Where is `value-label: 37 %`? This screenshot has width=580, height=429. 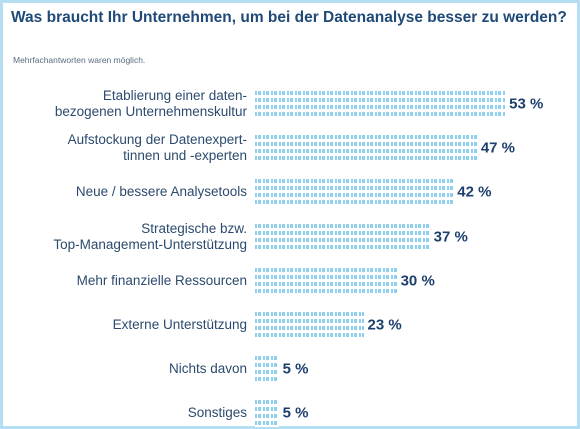
value-label: 37 % is located at coordinates (450, 237).